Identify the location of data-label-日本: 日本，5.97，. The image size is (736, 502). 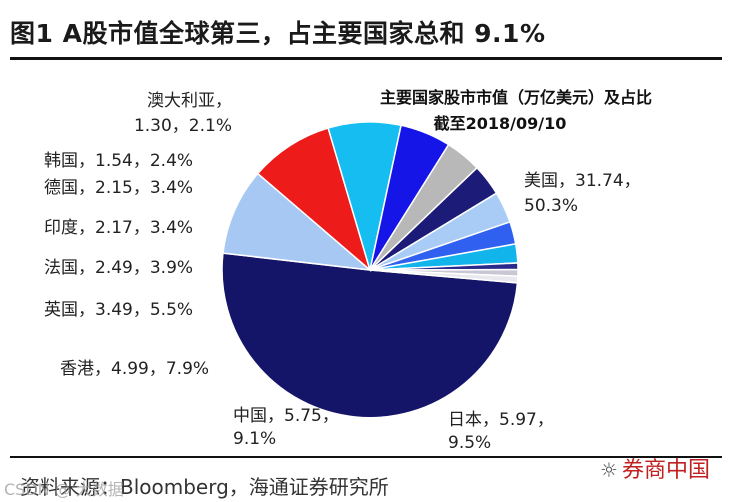
(501, 420).